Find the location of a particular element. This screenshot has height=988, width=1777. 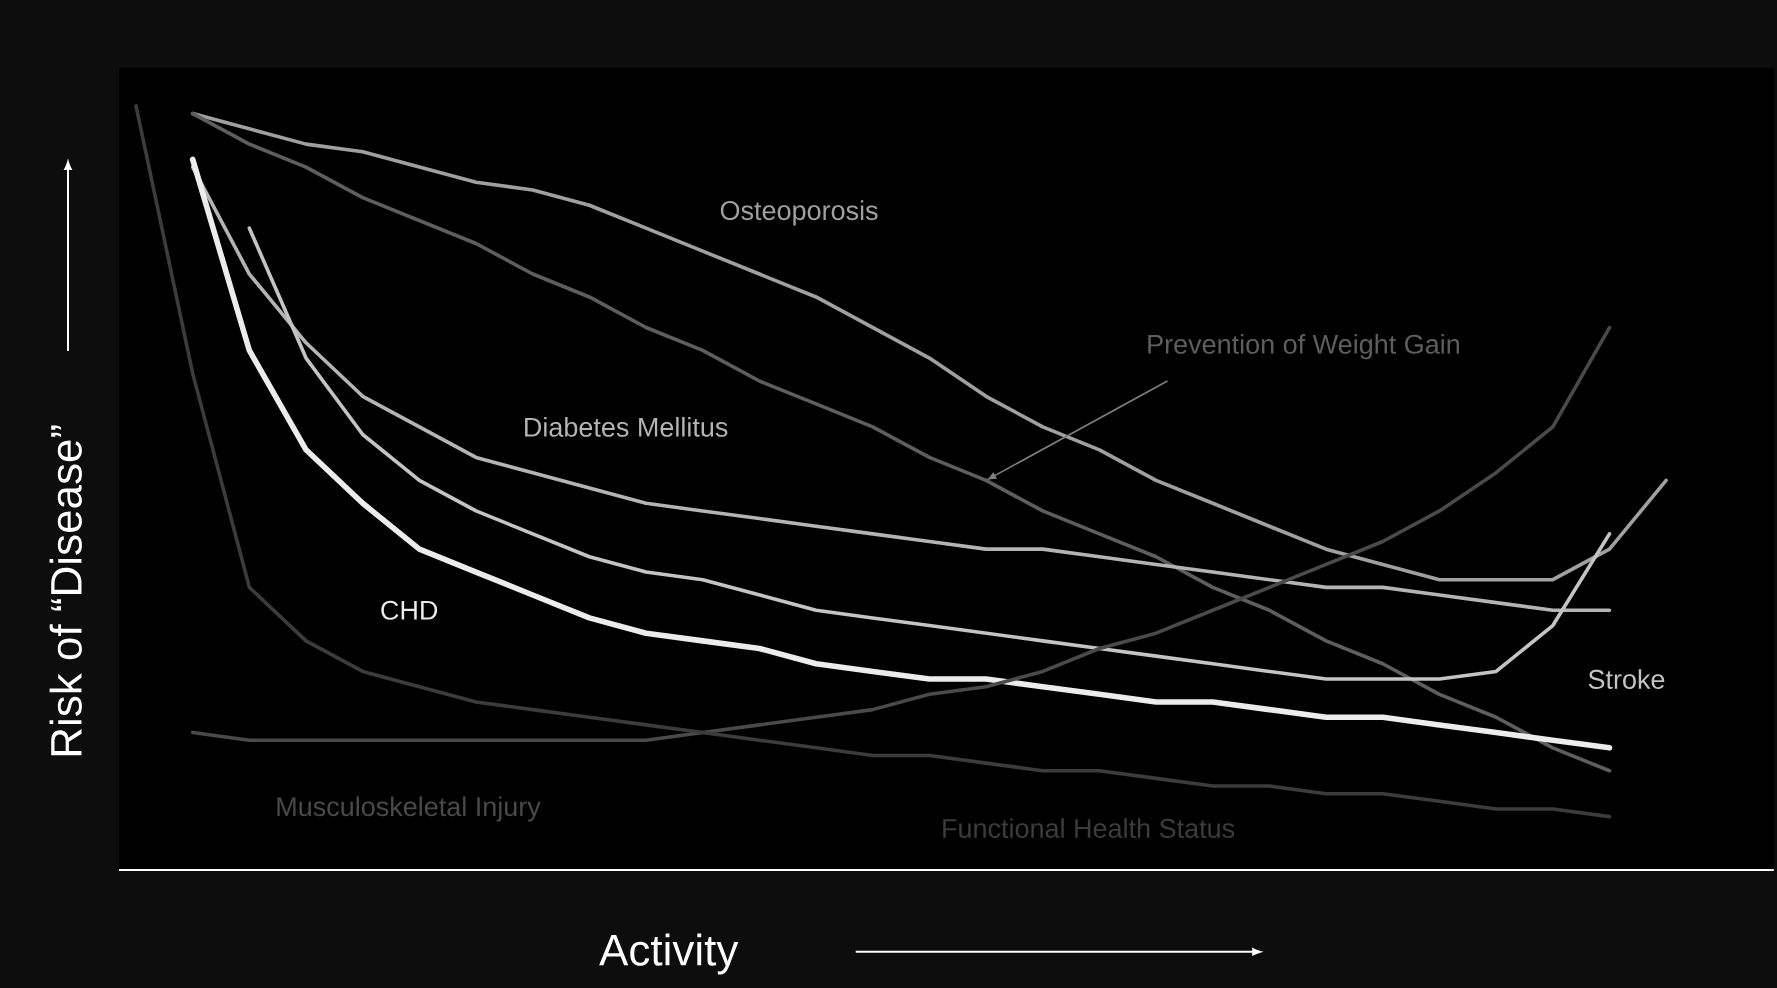

series-label: Osteoporosis is located at coordinates (799, 213).